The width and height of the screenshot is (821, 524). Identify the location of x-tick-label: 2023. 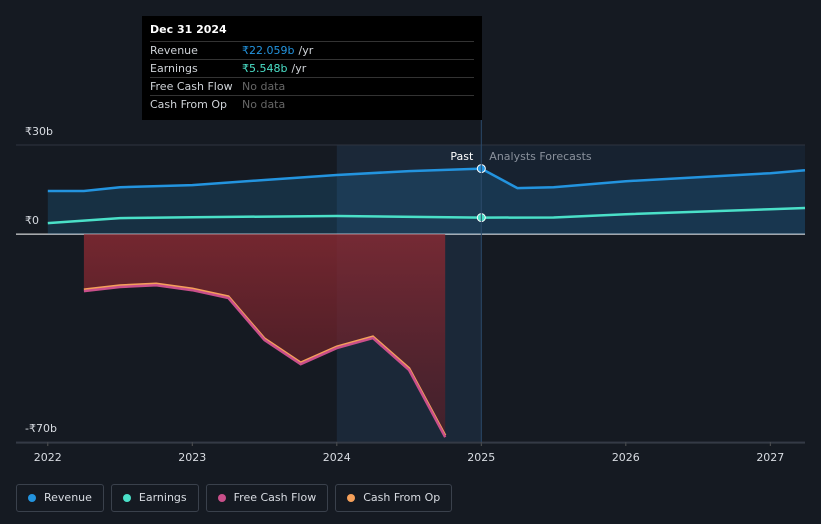
(192, 457).